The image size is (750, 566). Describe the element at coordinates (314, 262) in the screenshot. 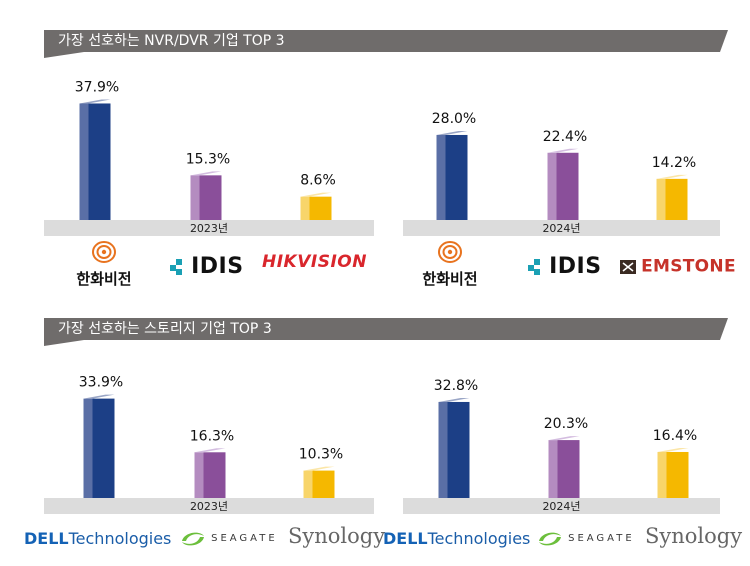

I see `logo-hikvision: HIKVISION` at that location.